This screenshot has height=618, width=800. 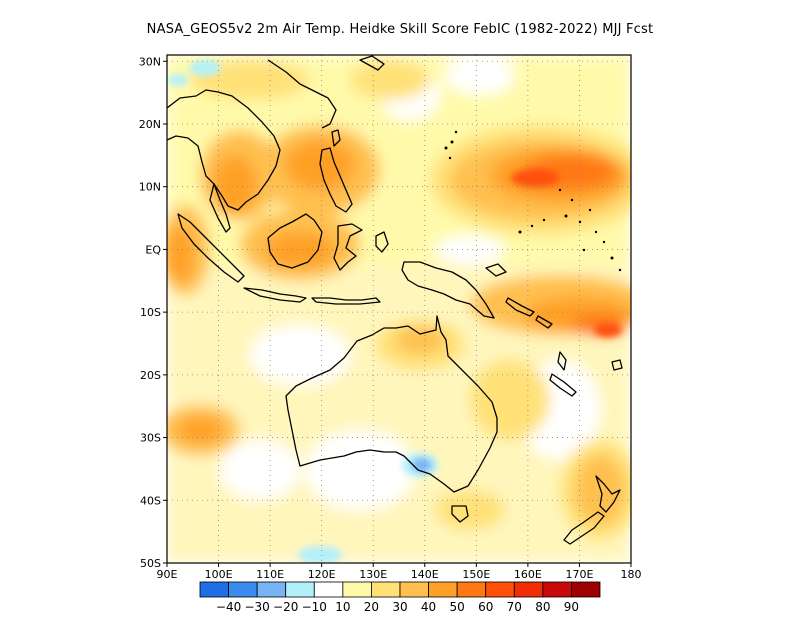 I want to click on x-tick-label: 100E, so click(x=219, y=574).